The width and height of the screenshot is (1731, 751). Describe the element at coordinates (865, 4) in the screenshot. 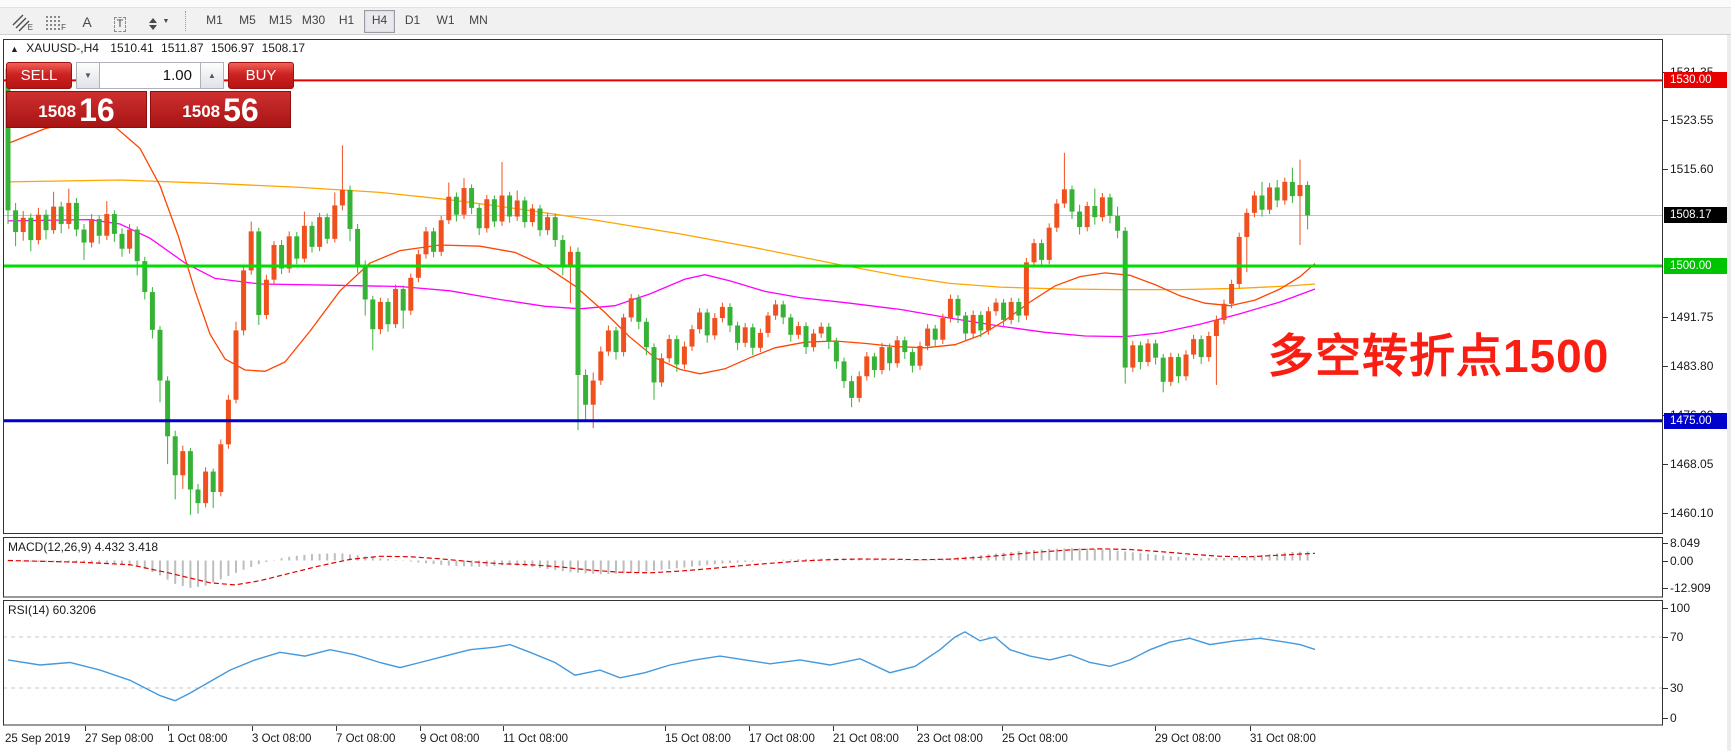

I see `window-top-strip` at that location.